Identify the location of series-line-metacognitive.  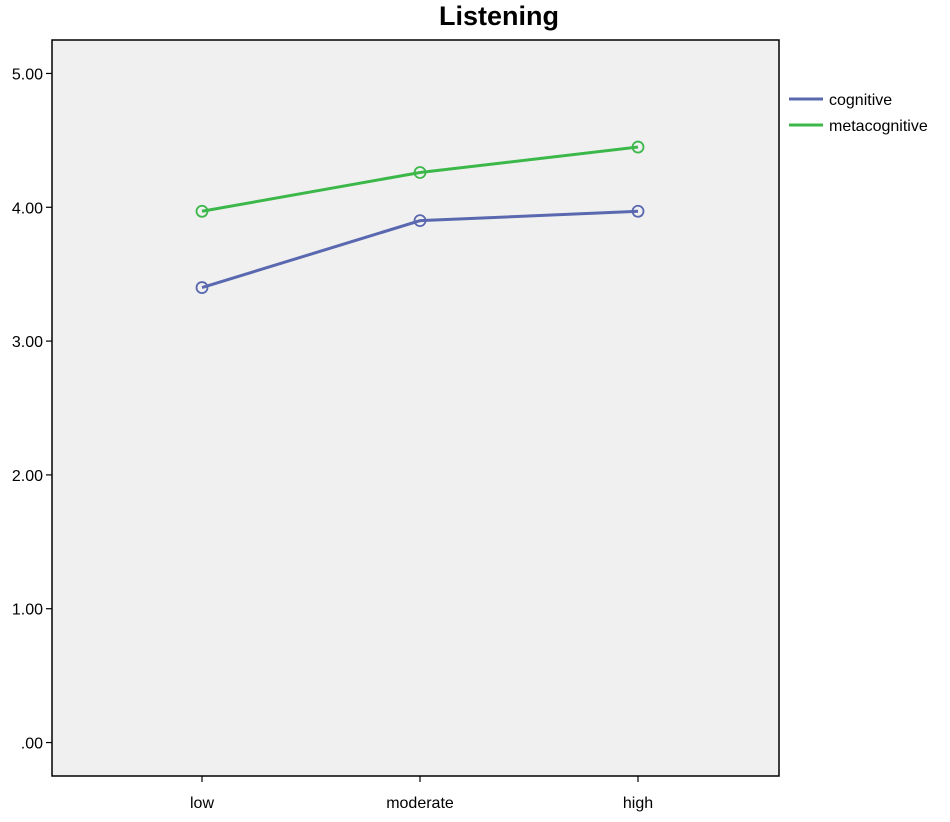
(420, 179).